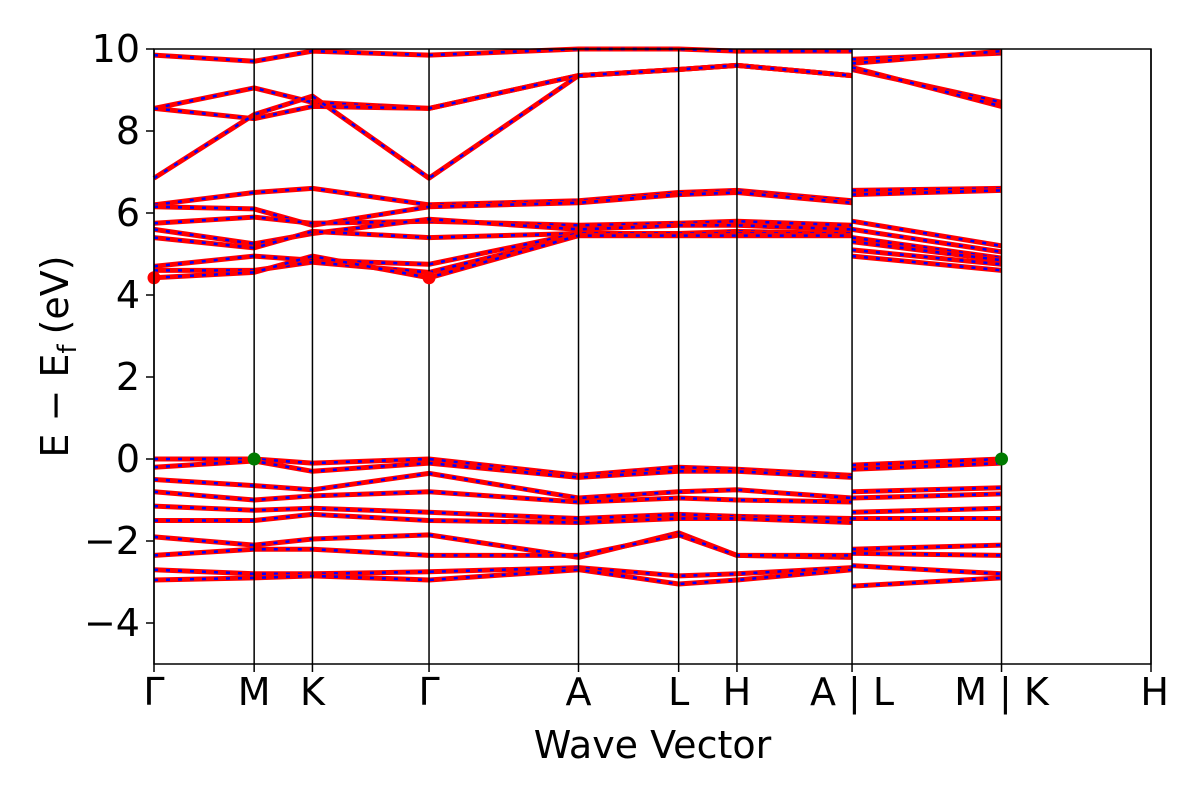 This screenshot has width=1200, height=800. What do you see at coordinates (112, 623) in the screenshot?
I see `y-tick-label-0: −4` at bounding box center [112, 623].